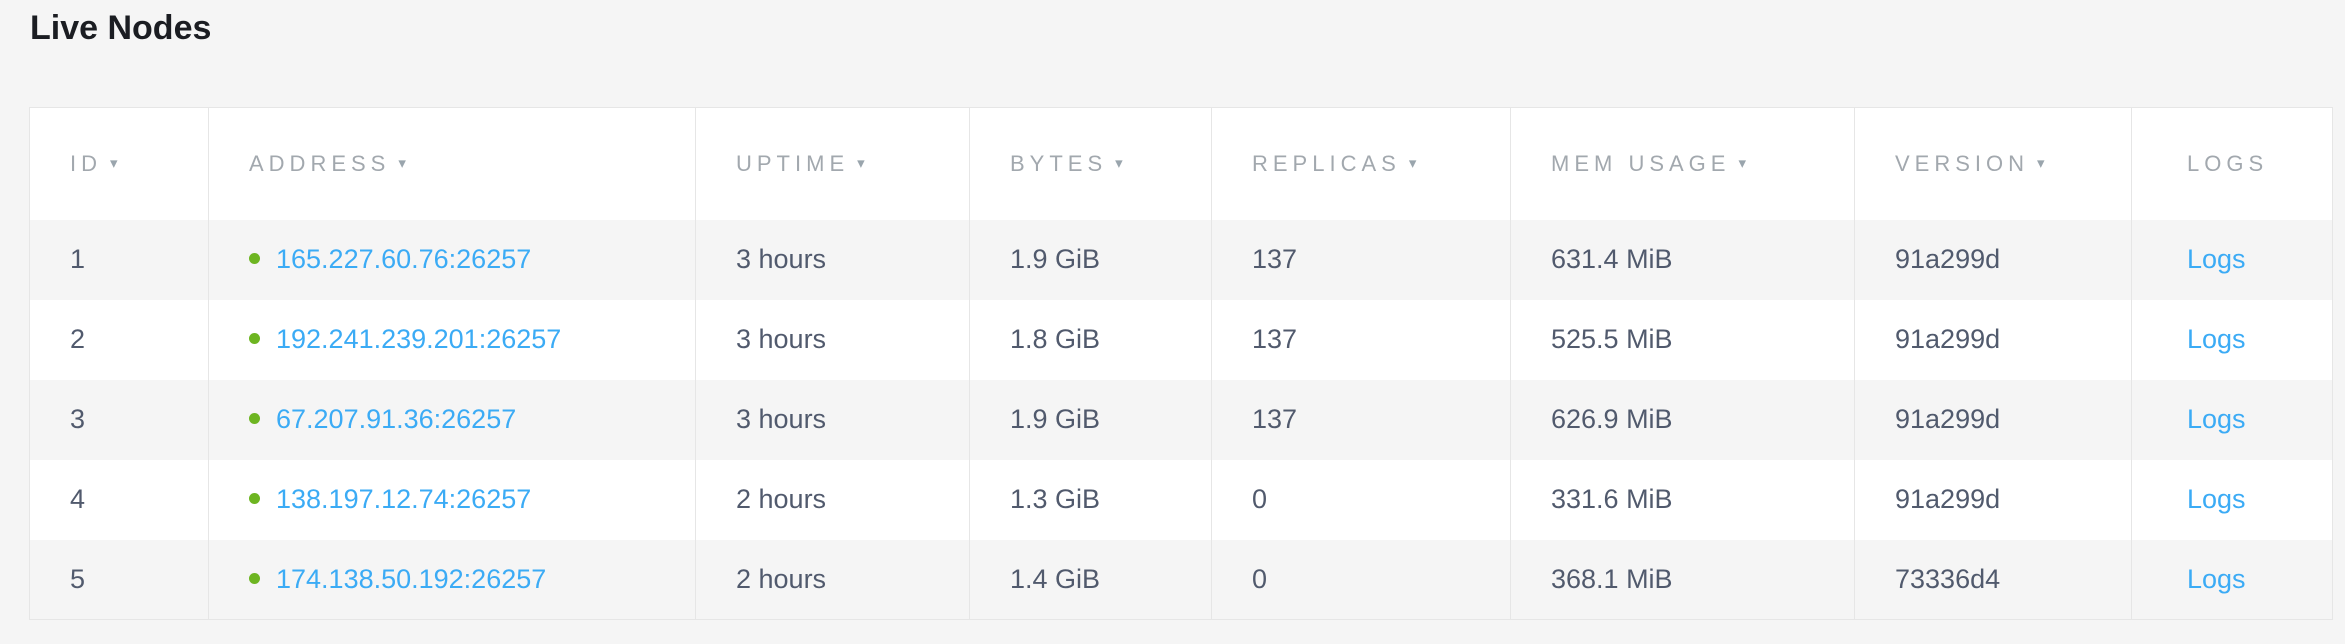  I want to click on cell-node-address: 192.241.239.201:26257, so click(452, 339).